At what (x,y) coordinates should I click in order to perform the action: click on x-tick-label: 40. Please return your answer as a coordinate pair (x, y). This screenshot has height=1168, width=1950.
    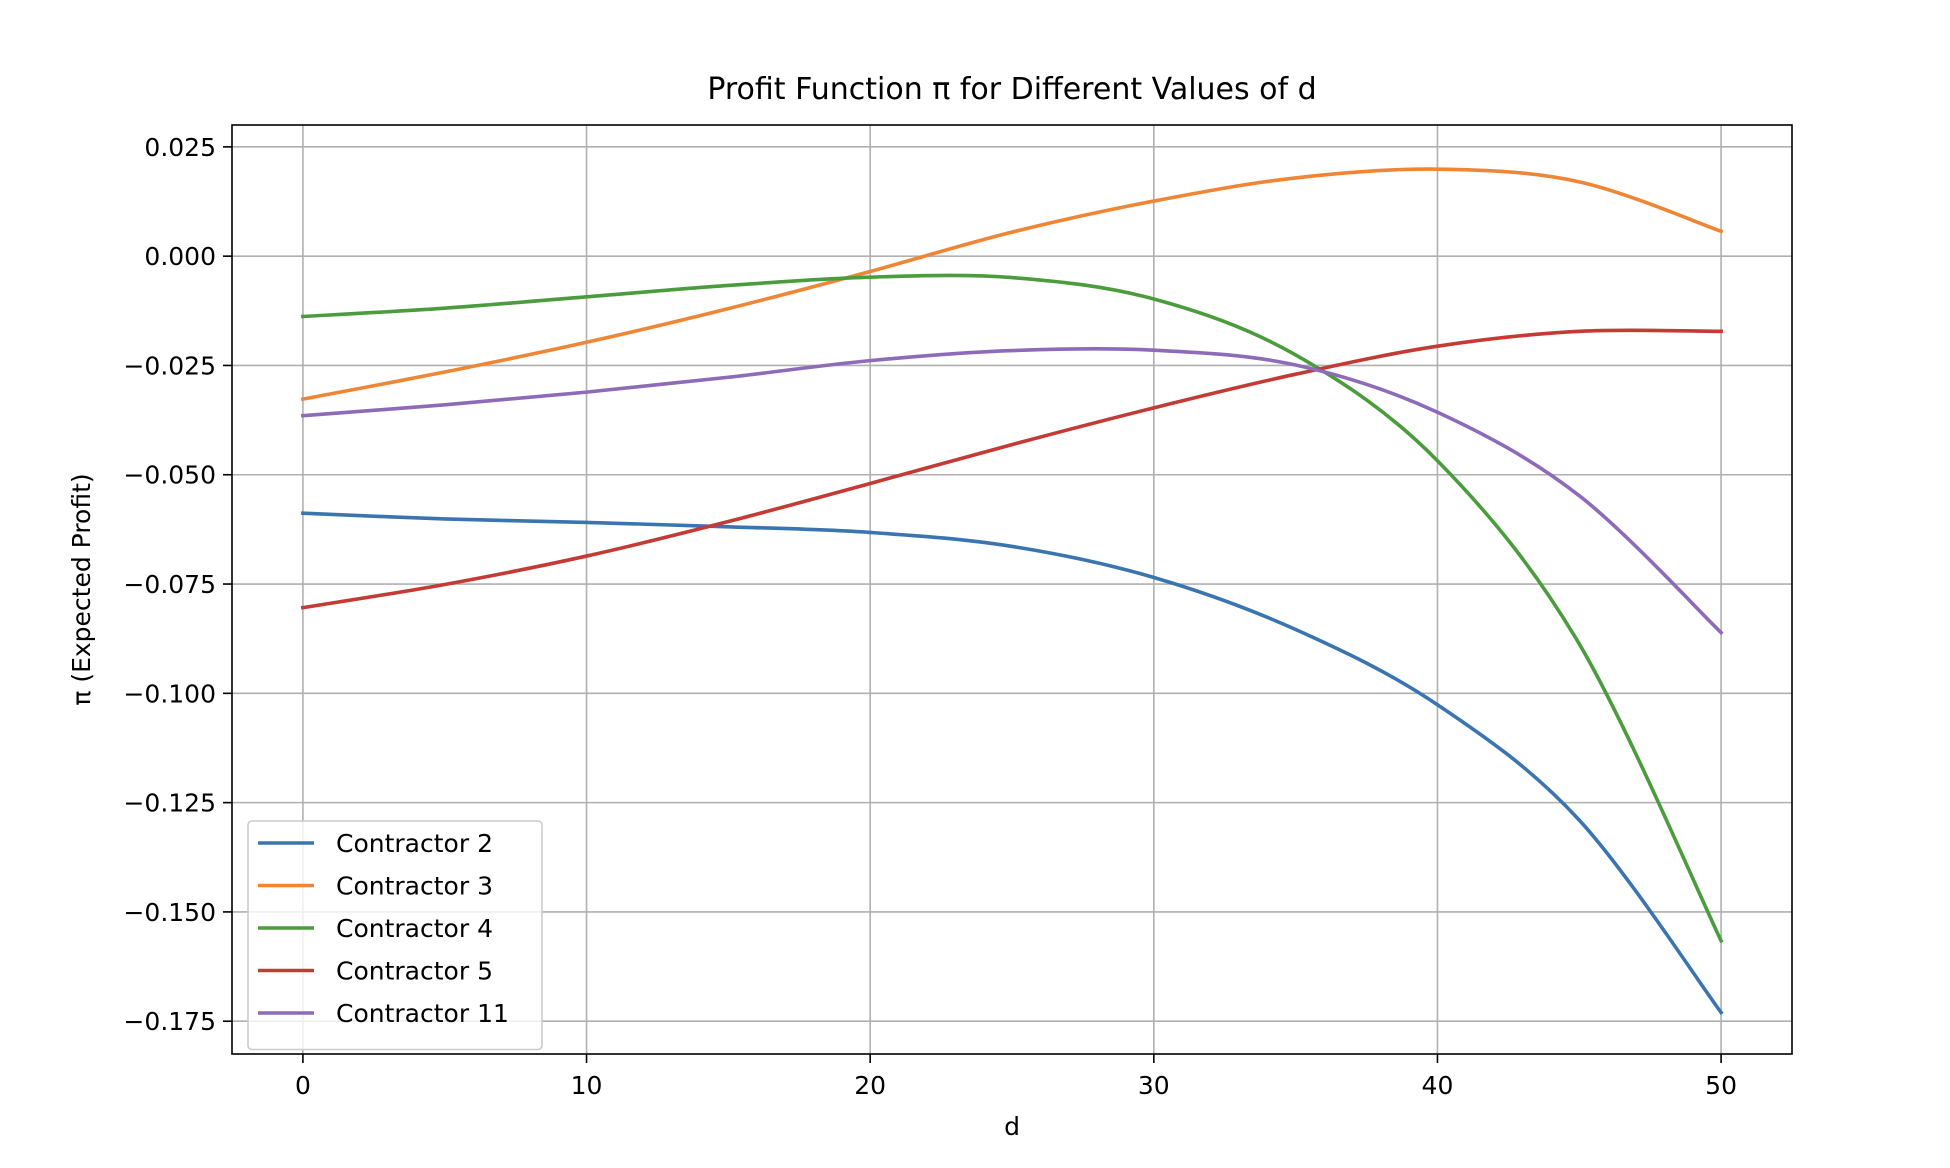
    Looking at the image, I should click on (1438, 1085).